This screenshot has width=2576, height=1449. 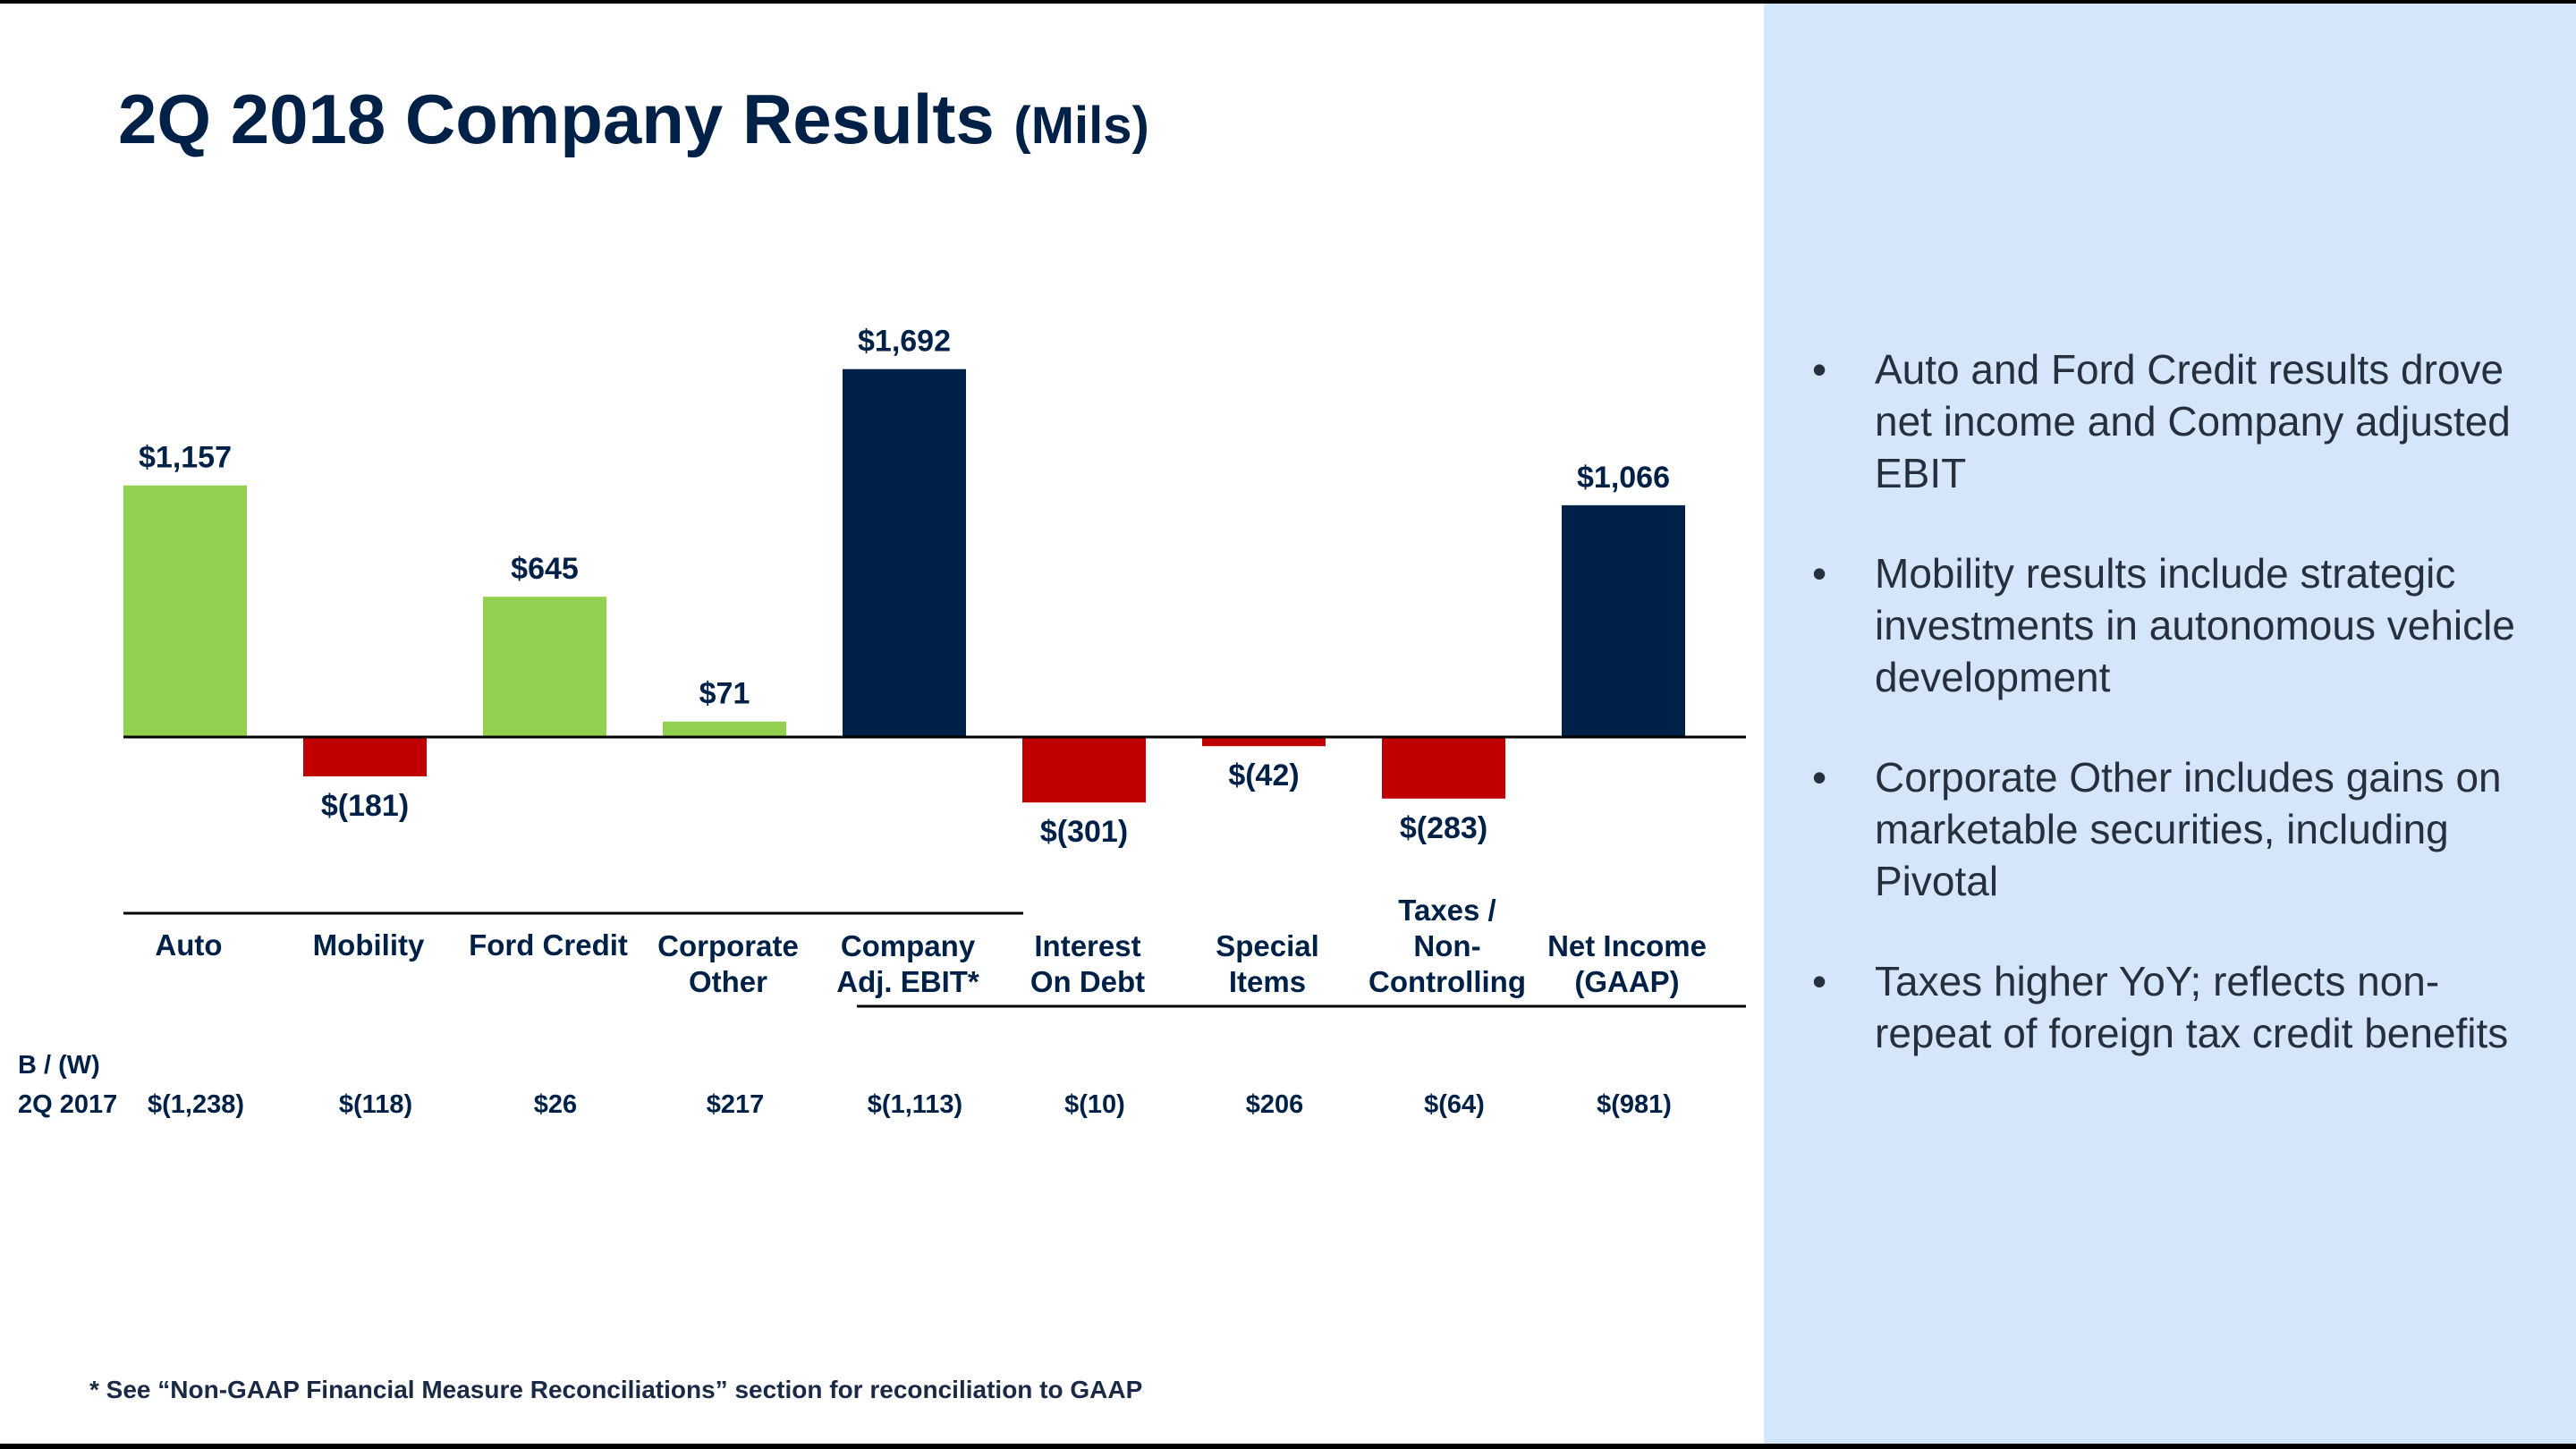 What do you see at coordinates (1087, 981) in the screenshot?
I see `tick-label: On Debt` at bounding box center [1087, 981].